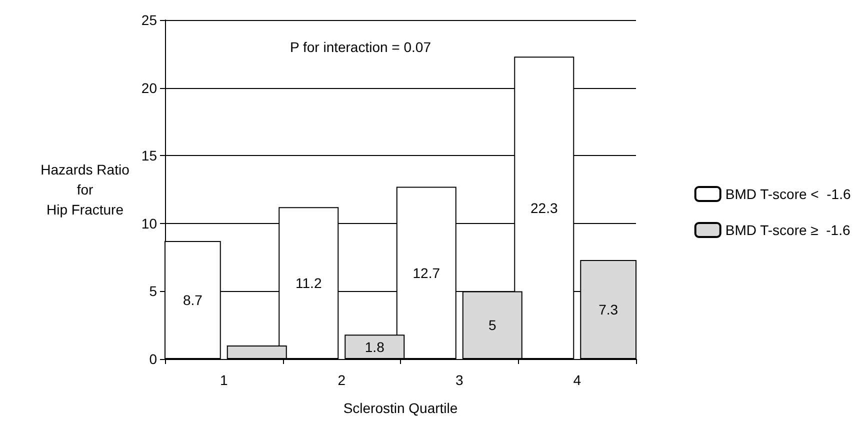 The width and height of the screenshot is (866, 424). What do you see at coordinates (426, 272) in the screenshot?
I see `data-label: 12.7` at bounding box center [426, 272].